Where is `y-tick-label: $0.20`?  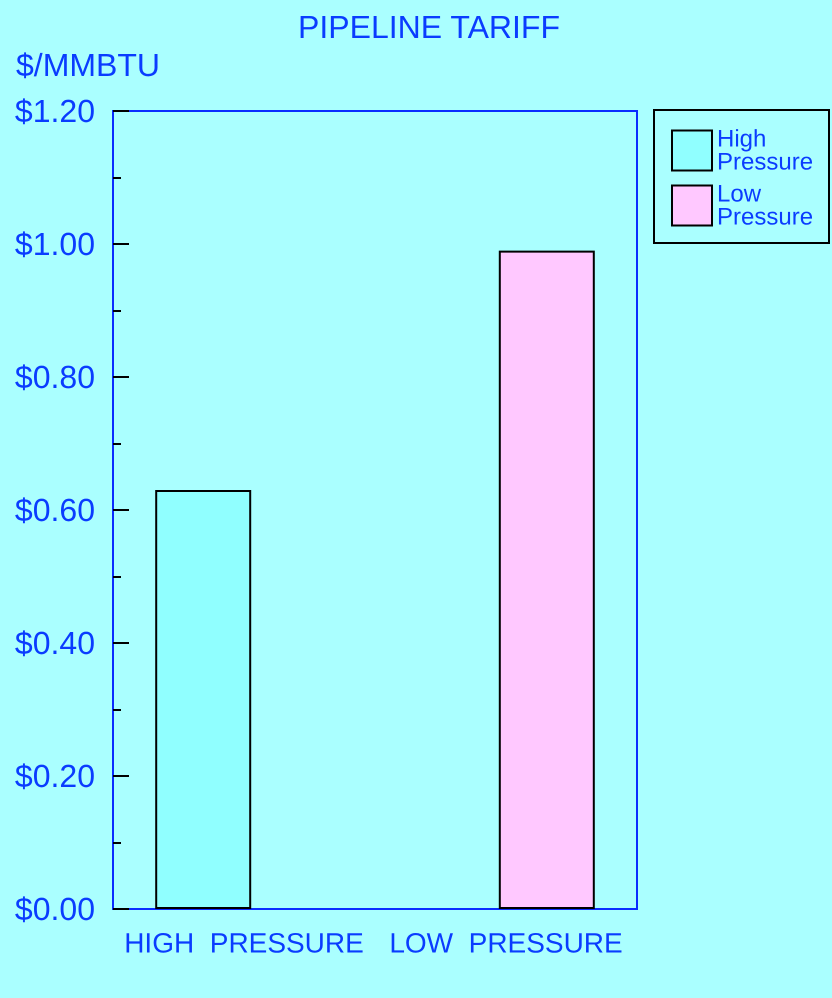
y-tick-label: $0.20 is located at coordinates (54, 776).